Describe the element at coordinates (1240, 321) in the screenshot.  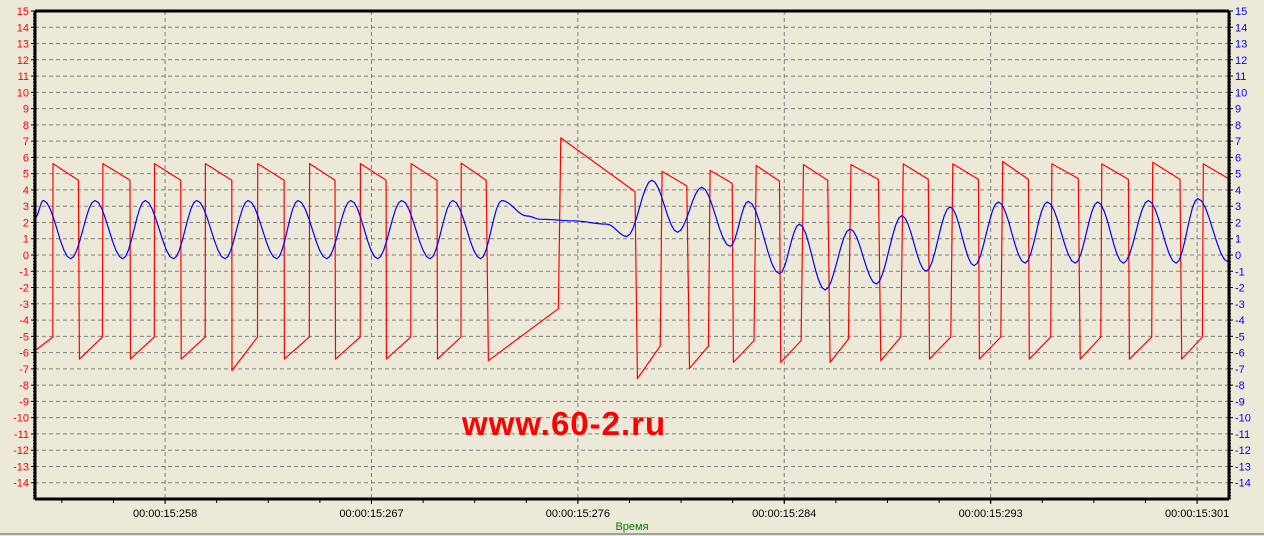
I see `y-tick-label-right: -4` at that location.